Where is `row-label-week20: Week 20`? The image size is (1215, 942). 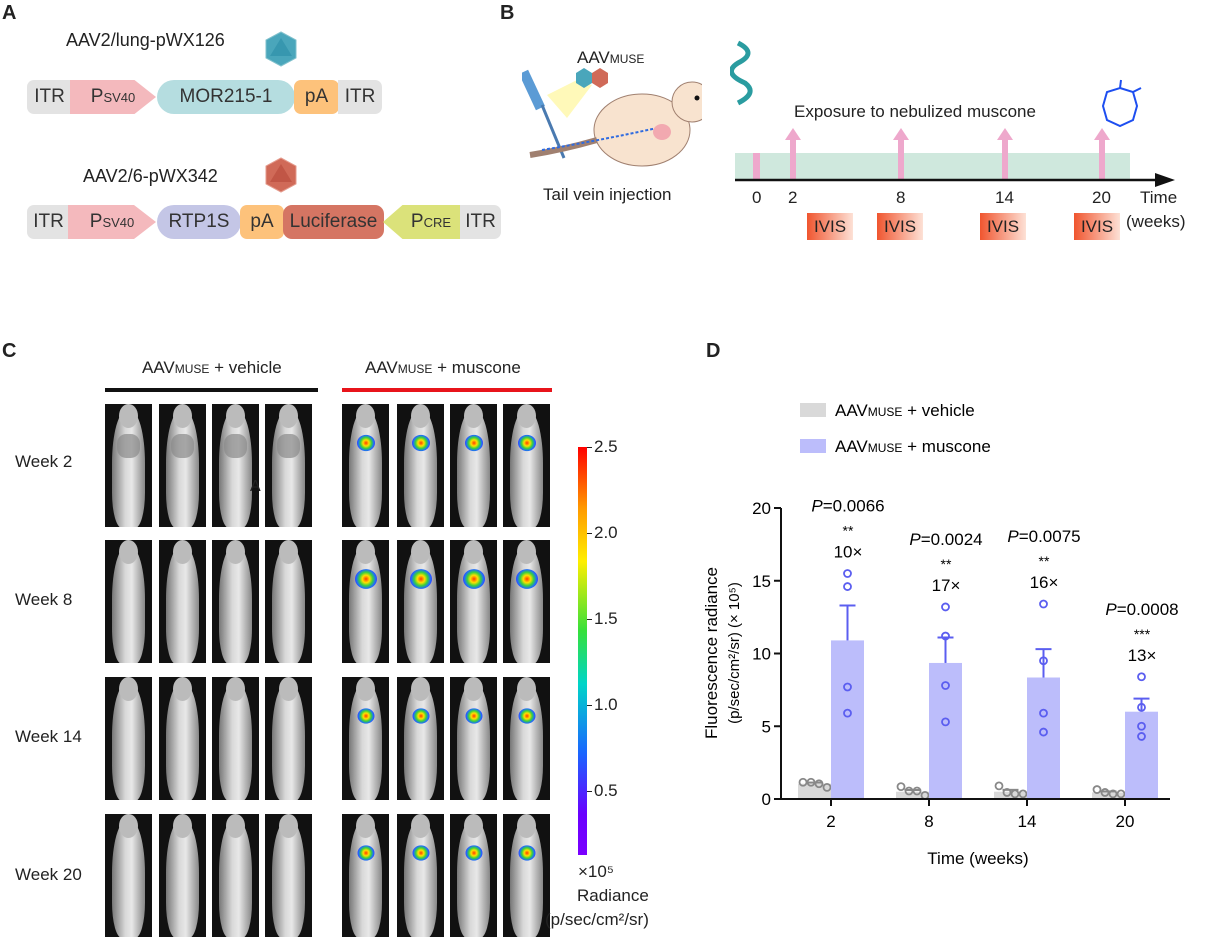 row-label-week20: Week 20 is located at coordinates (48, 874).